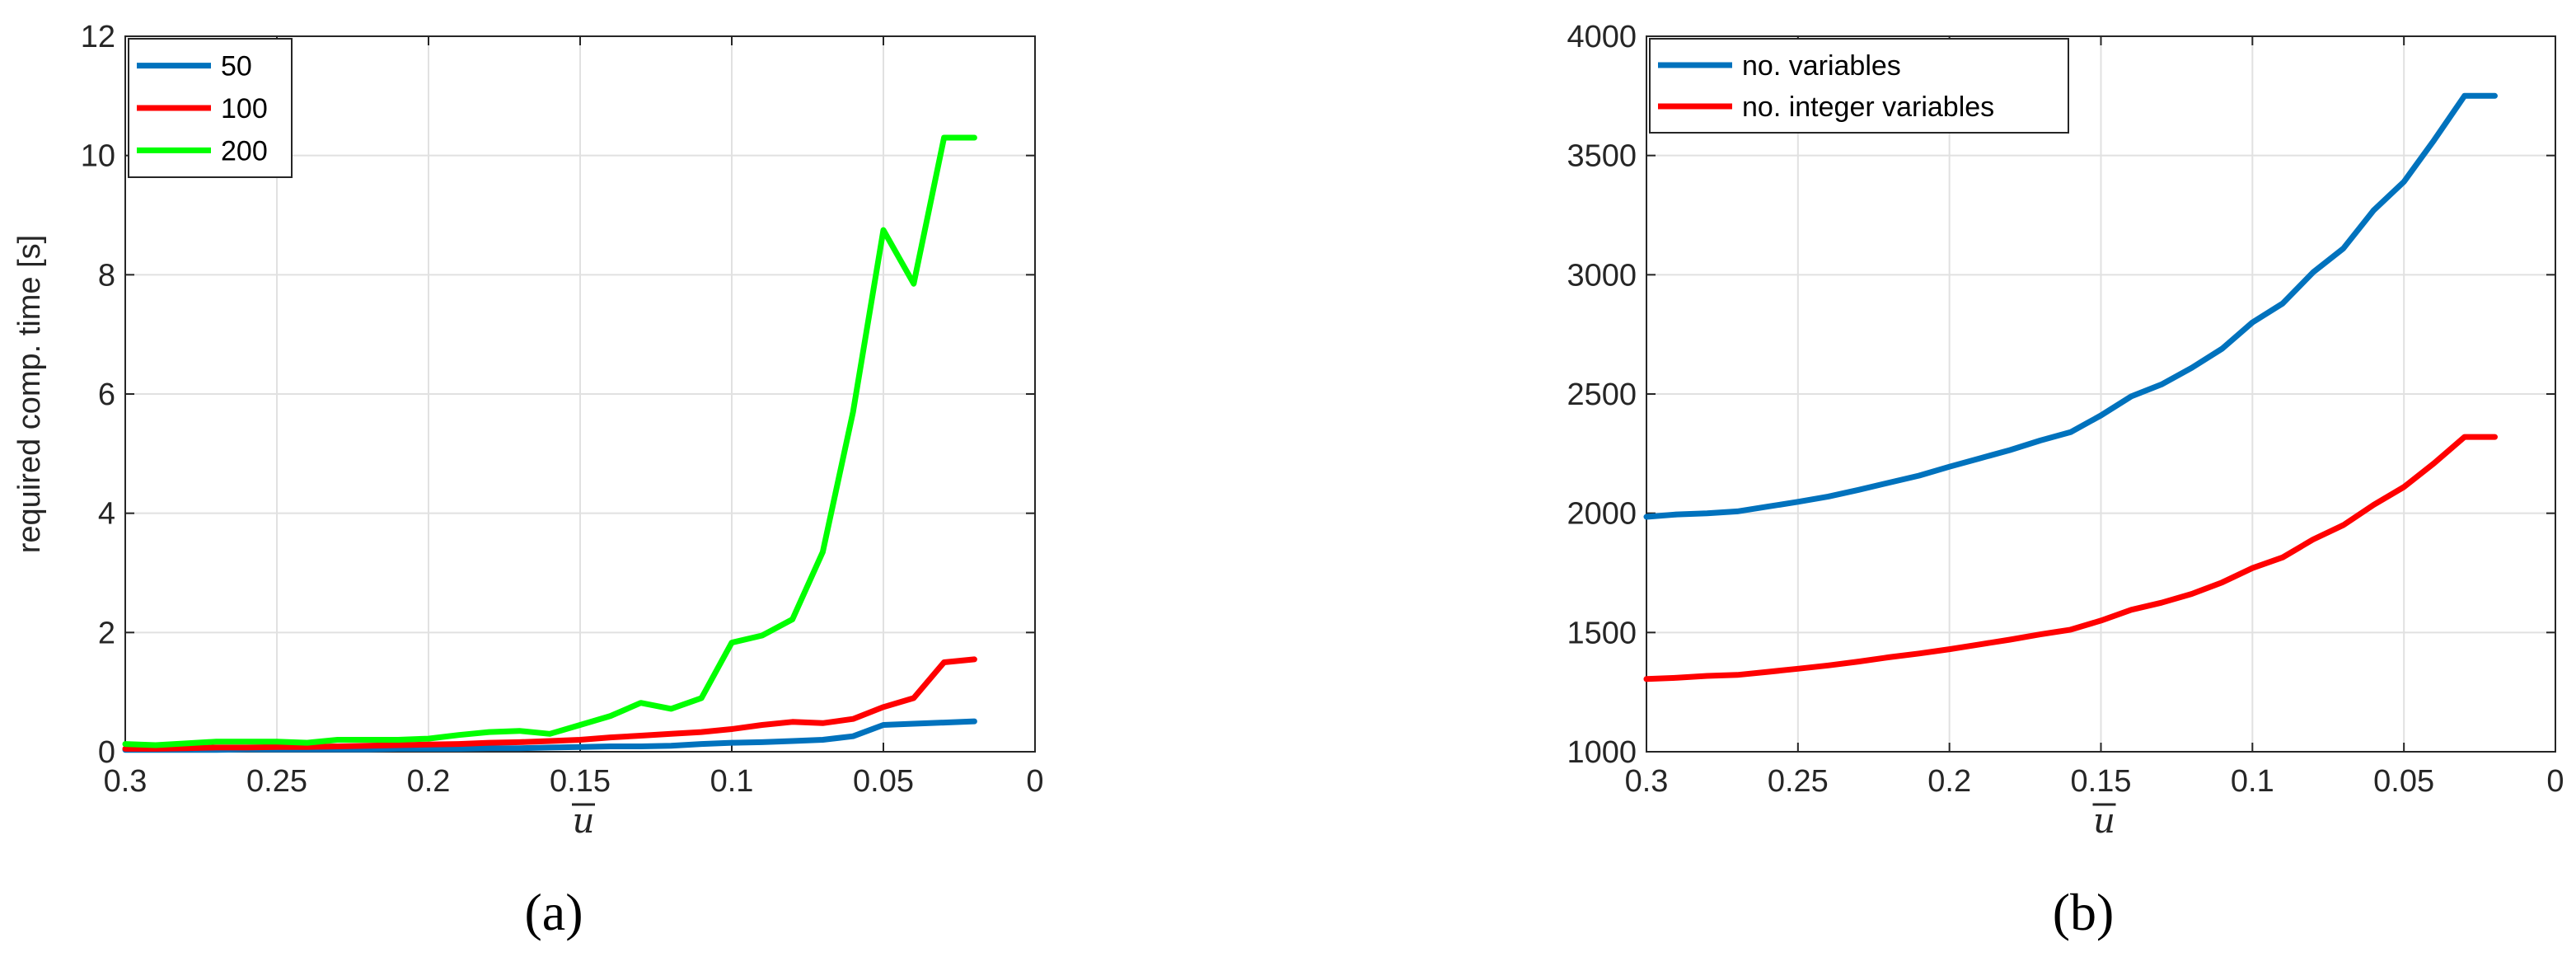 The height and width of the screenshot is (971, 2576). I want to click on x-axis-symbol-a: u, so click(583, 820).